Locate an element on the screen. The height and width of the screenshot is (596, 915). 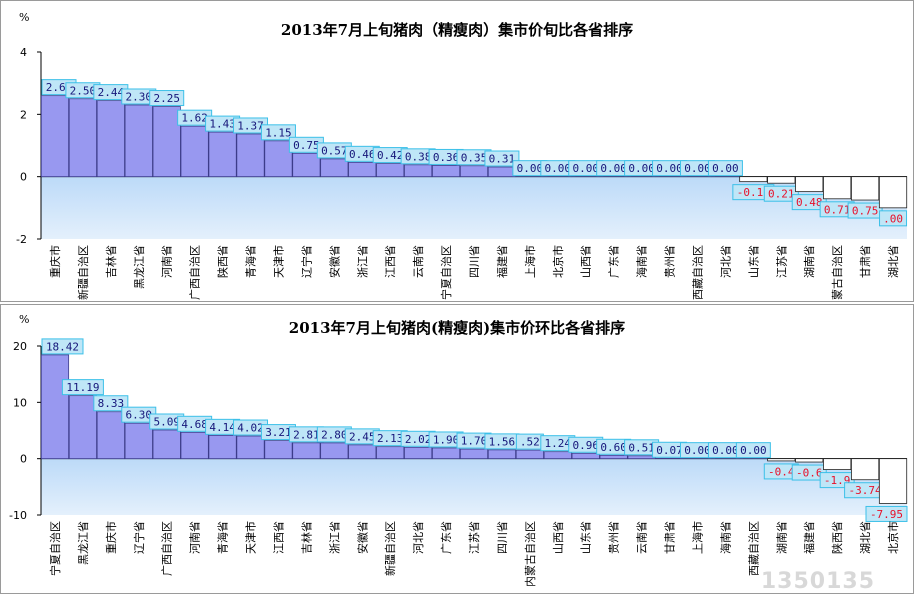
category-label: 湖北省 is located at coordinates (865, 537).